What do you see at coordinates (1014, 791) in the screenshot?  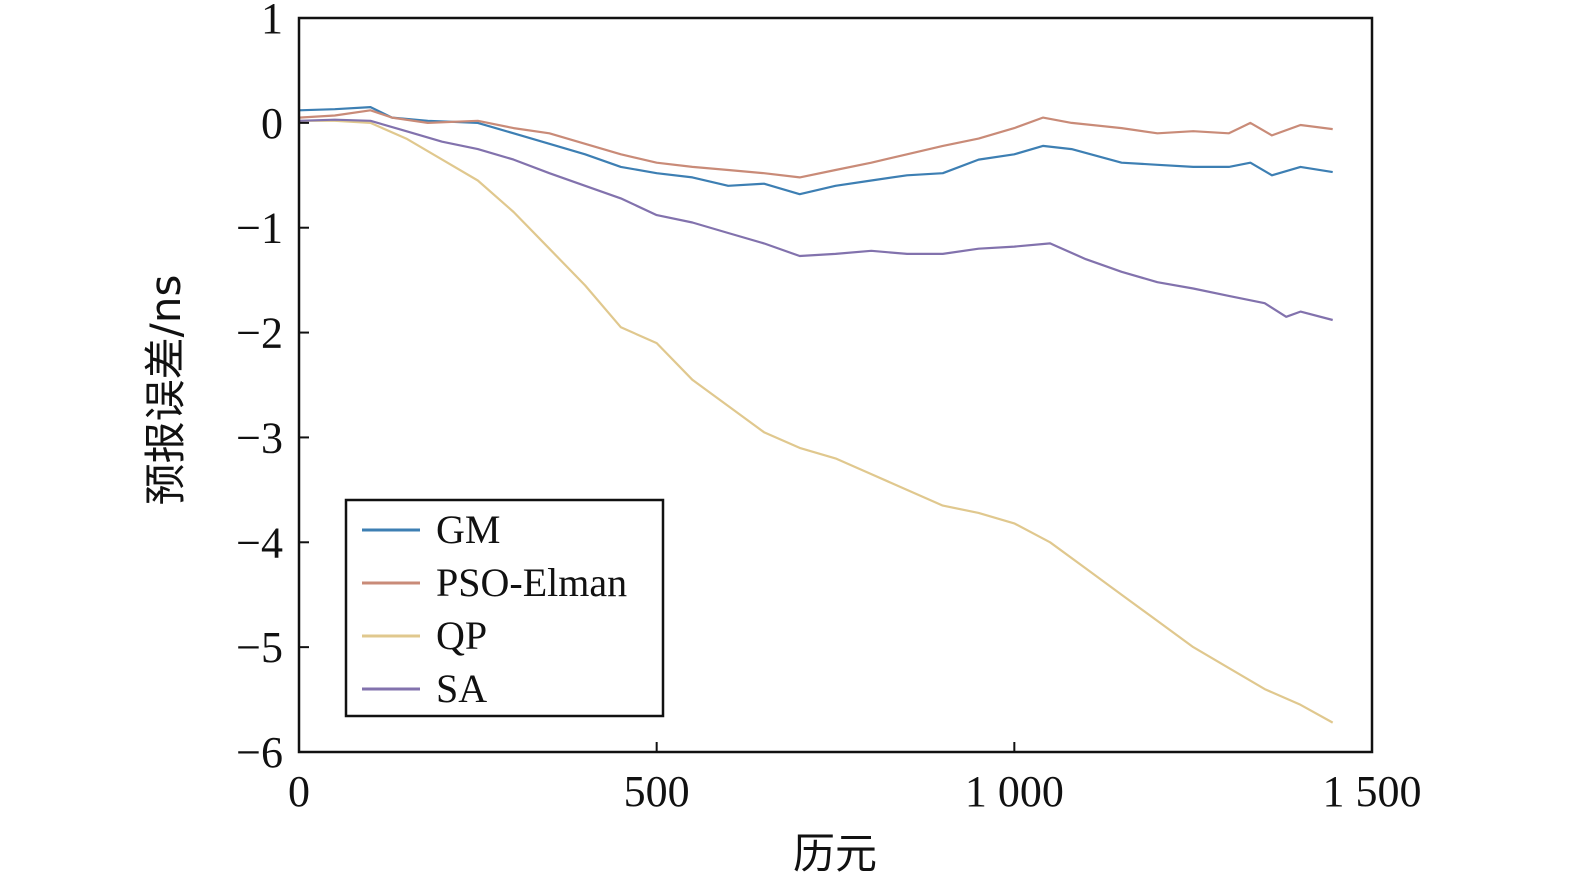 I see `x-tick-label: 1 000` at bounding box center [1014, 791].